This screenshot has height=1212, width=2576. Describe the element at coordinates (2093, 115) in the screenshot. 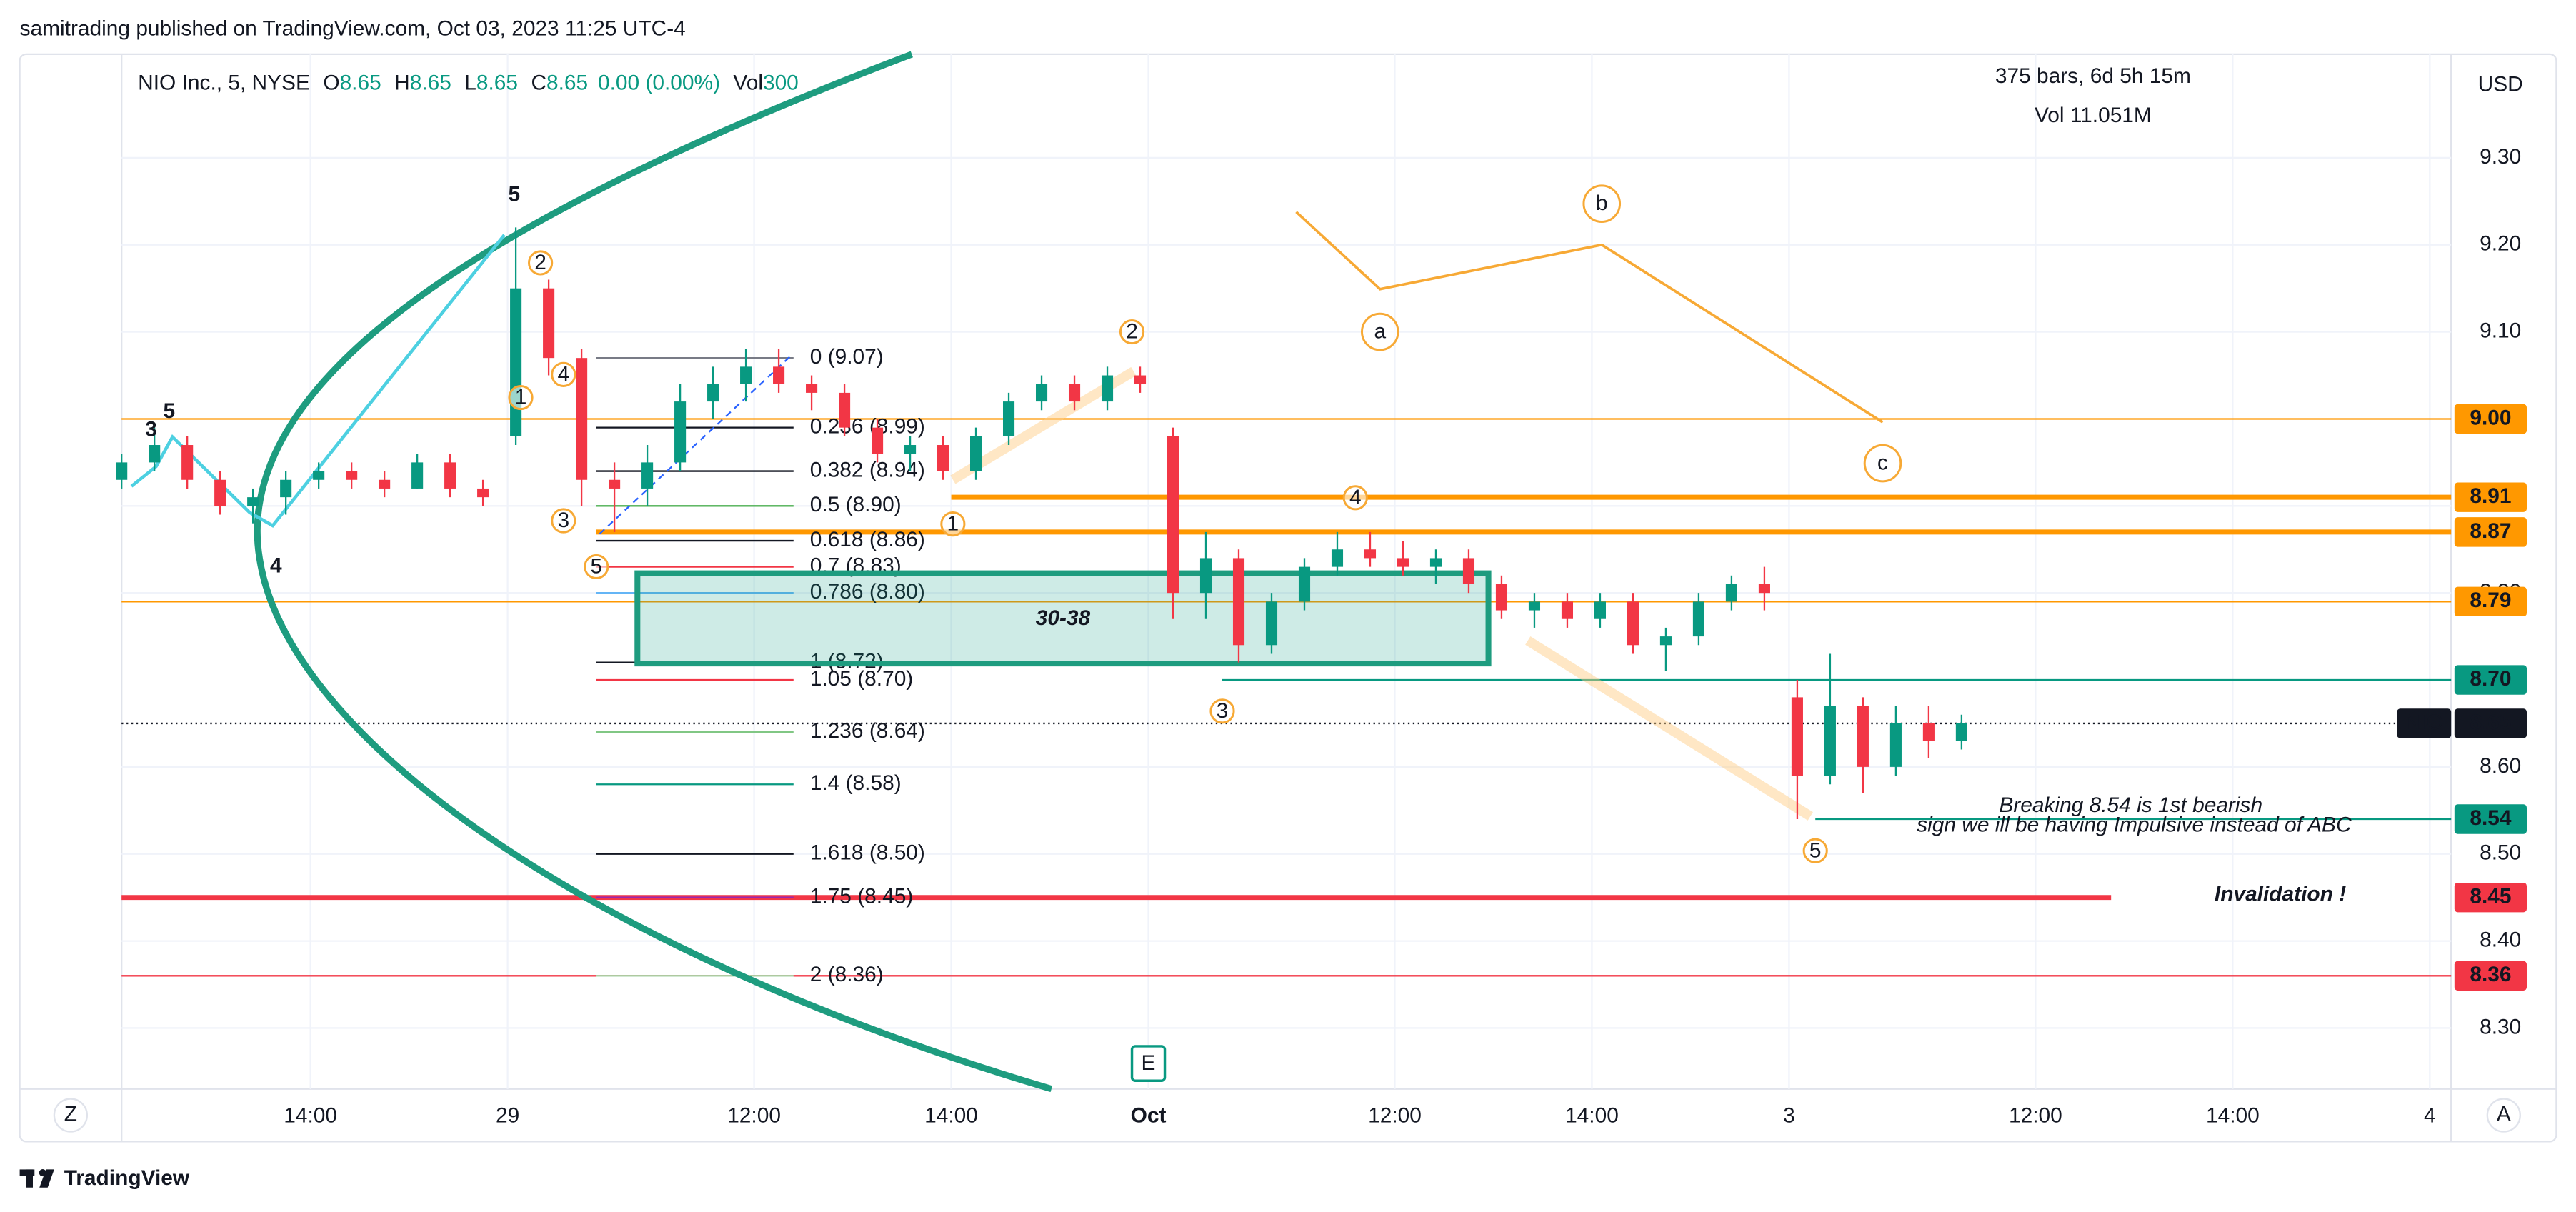

I see `stats: Vol 11.051M` at that location.